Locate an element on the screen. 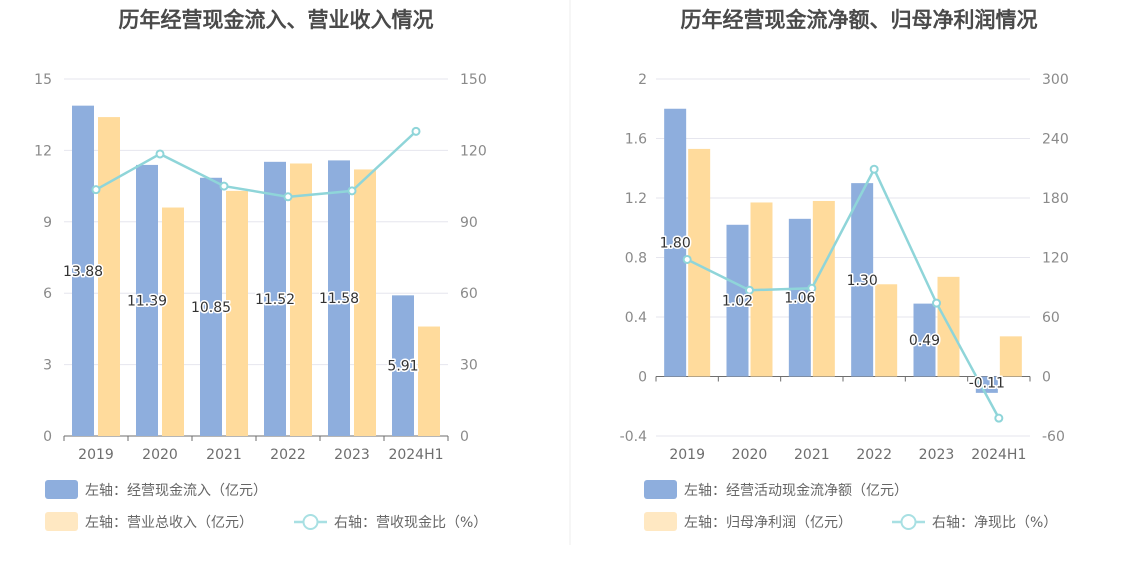  right-axis-tick-label: 300 is located at coordinates (1055, 80).